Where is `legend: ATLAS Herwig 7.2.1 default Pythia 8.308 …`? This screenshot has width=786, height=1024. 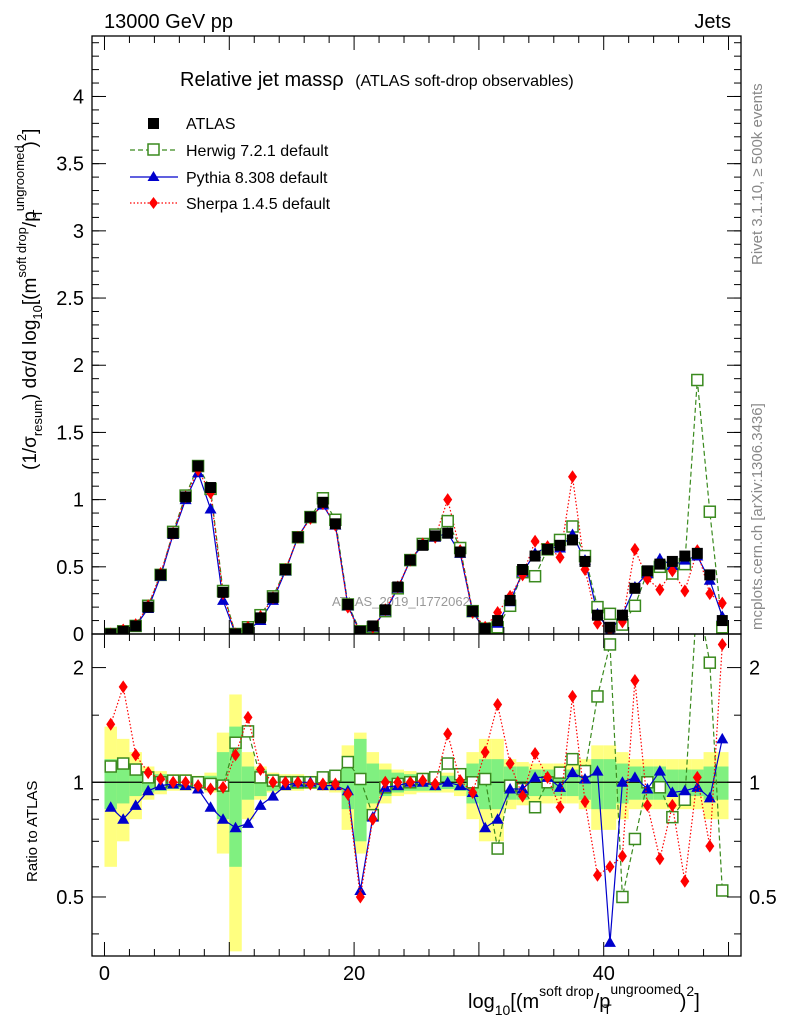
legend: ATLAS Herwig 7.2.1 default Pythia 8.308 … is located at coordinates (230, 164).